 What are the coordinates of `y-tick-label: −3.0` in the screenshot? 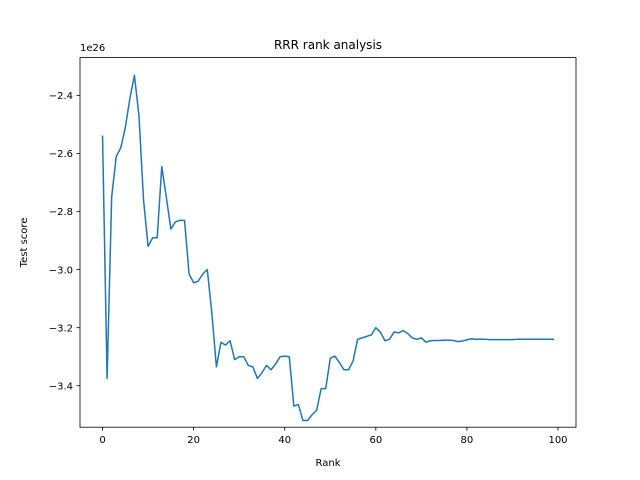 It's located at (61, 270).